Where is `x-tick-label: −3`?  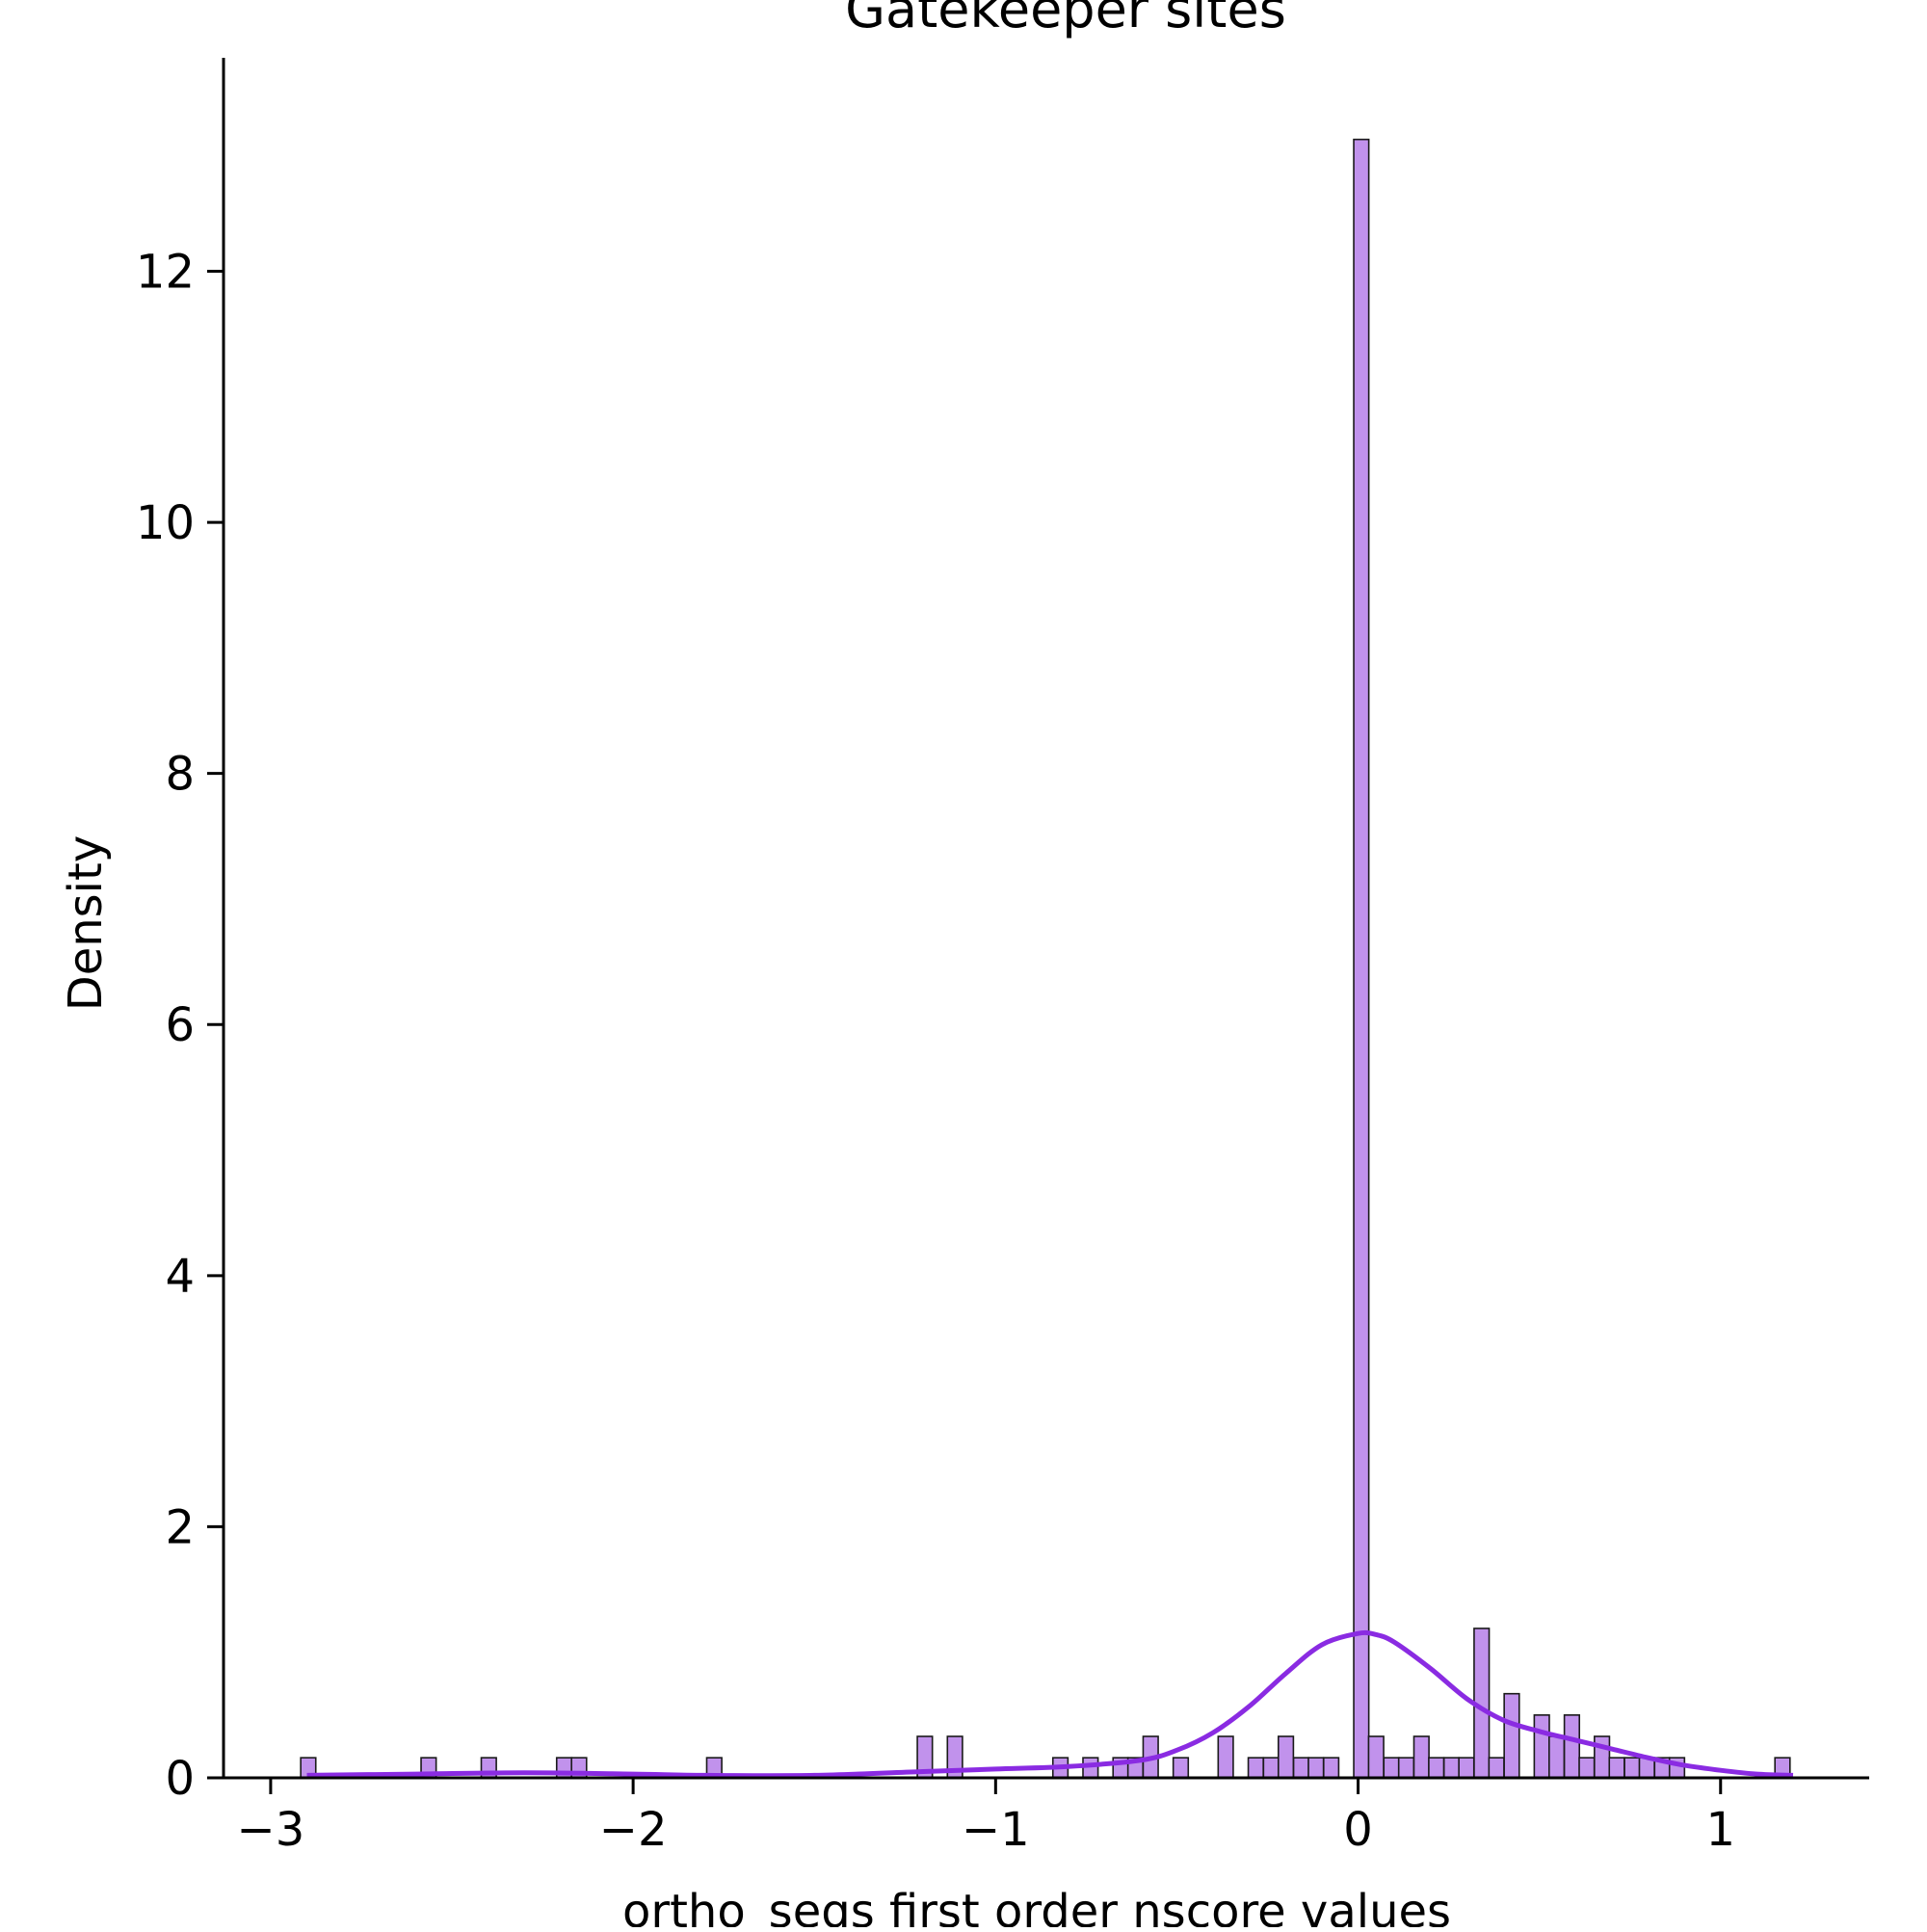
x-tick-label: −3 is located at coordinates (271, 1830).